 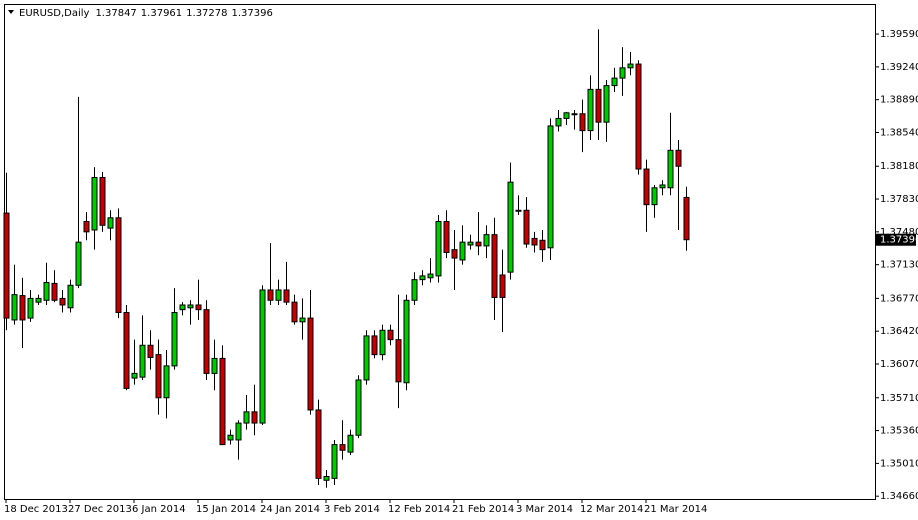 What do you see at coordinates (544, 509) in the screenshot?
I see `x-tick-label: 3 Mar 2014` at bounding box center [544, 509].